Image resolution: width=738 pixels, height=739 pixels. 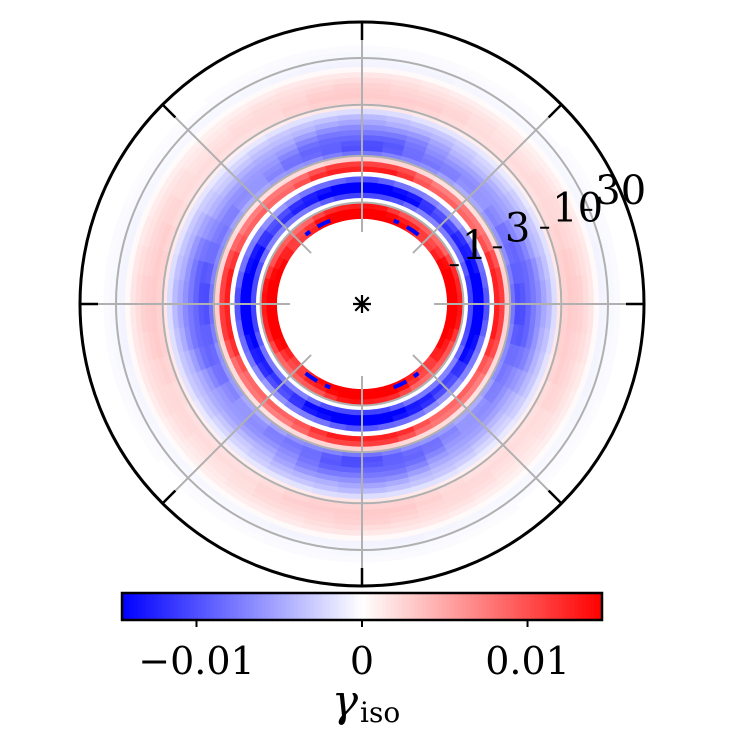 What do you see at coordinates (345, 701) in the screenshot?
I see `colorbar-label: γ` at bounding box center [345, 701].